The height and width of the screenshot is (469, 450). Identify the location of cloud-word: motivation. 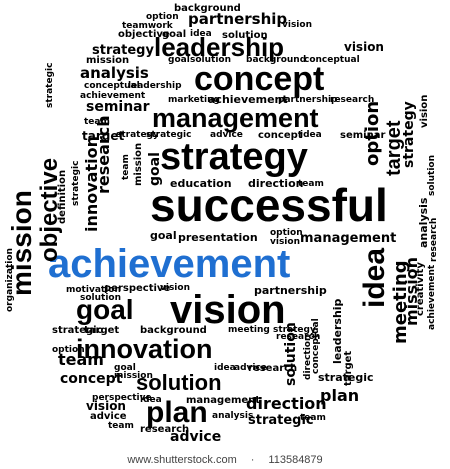
(93, 290).